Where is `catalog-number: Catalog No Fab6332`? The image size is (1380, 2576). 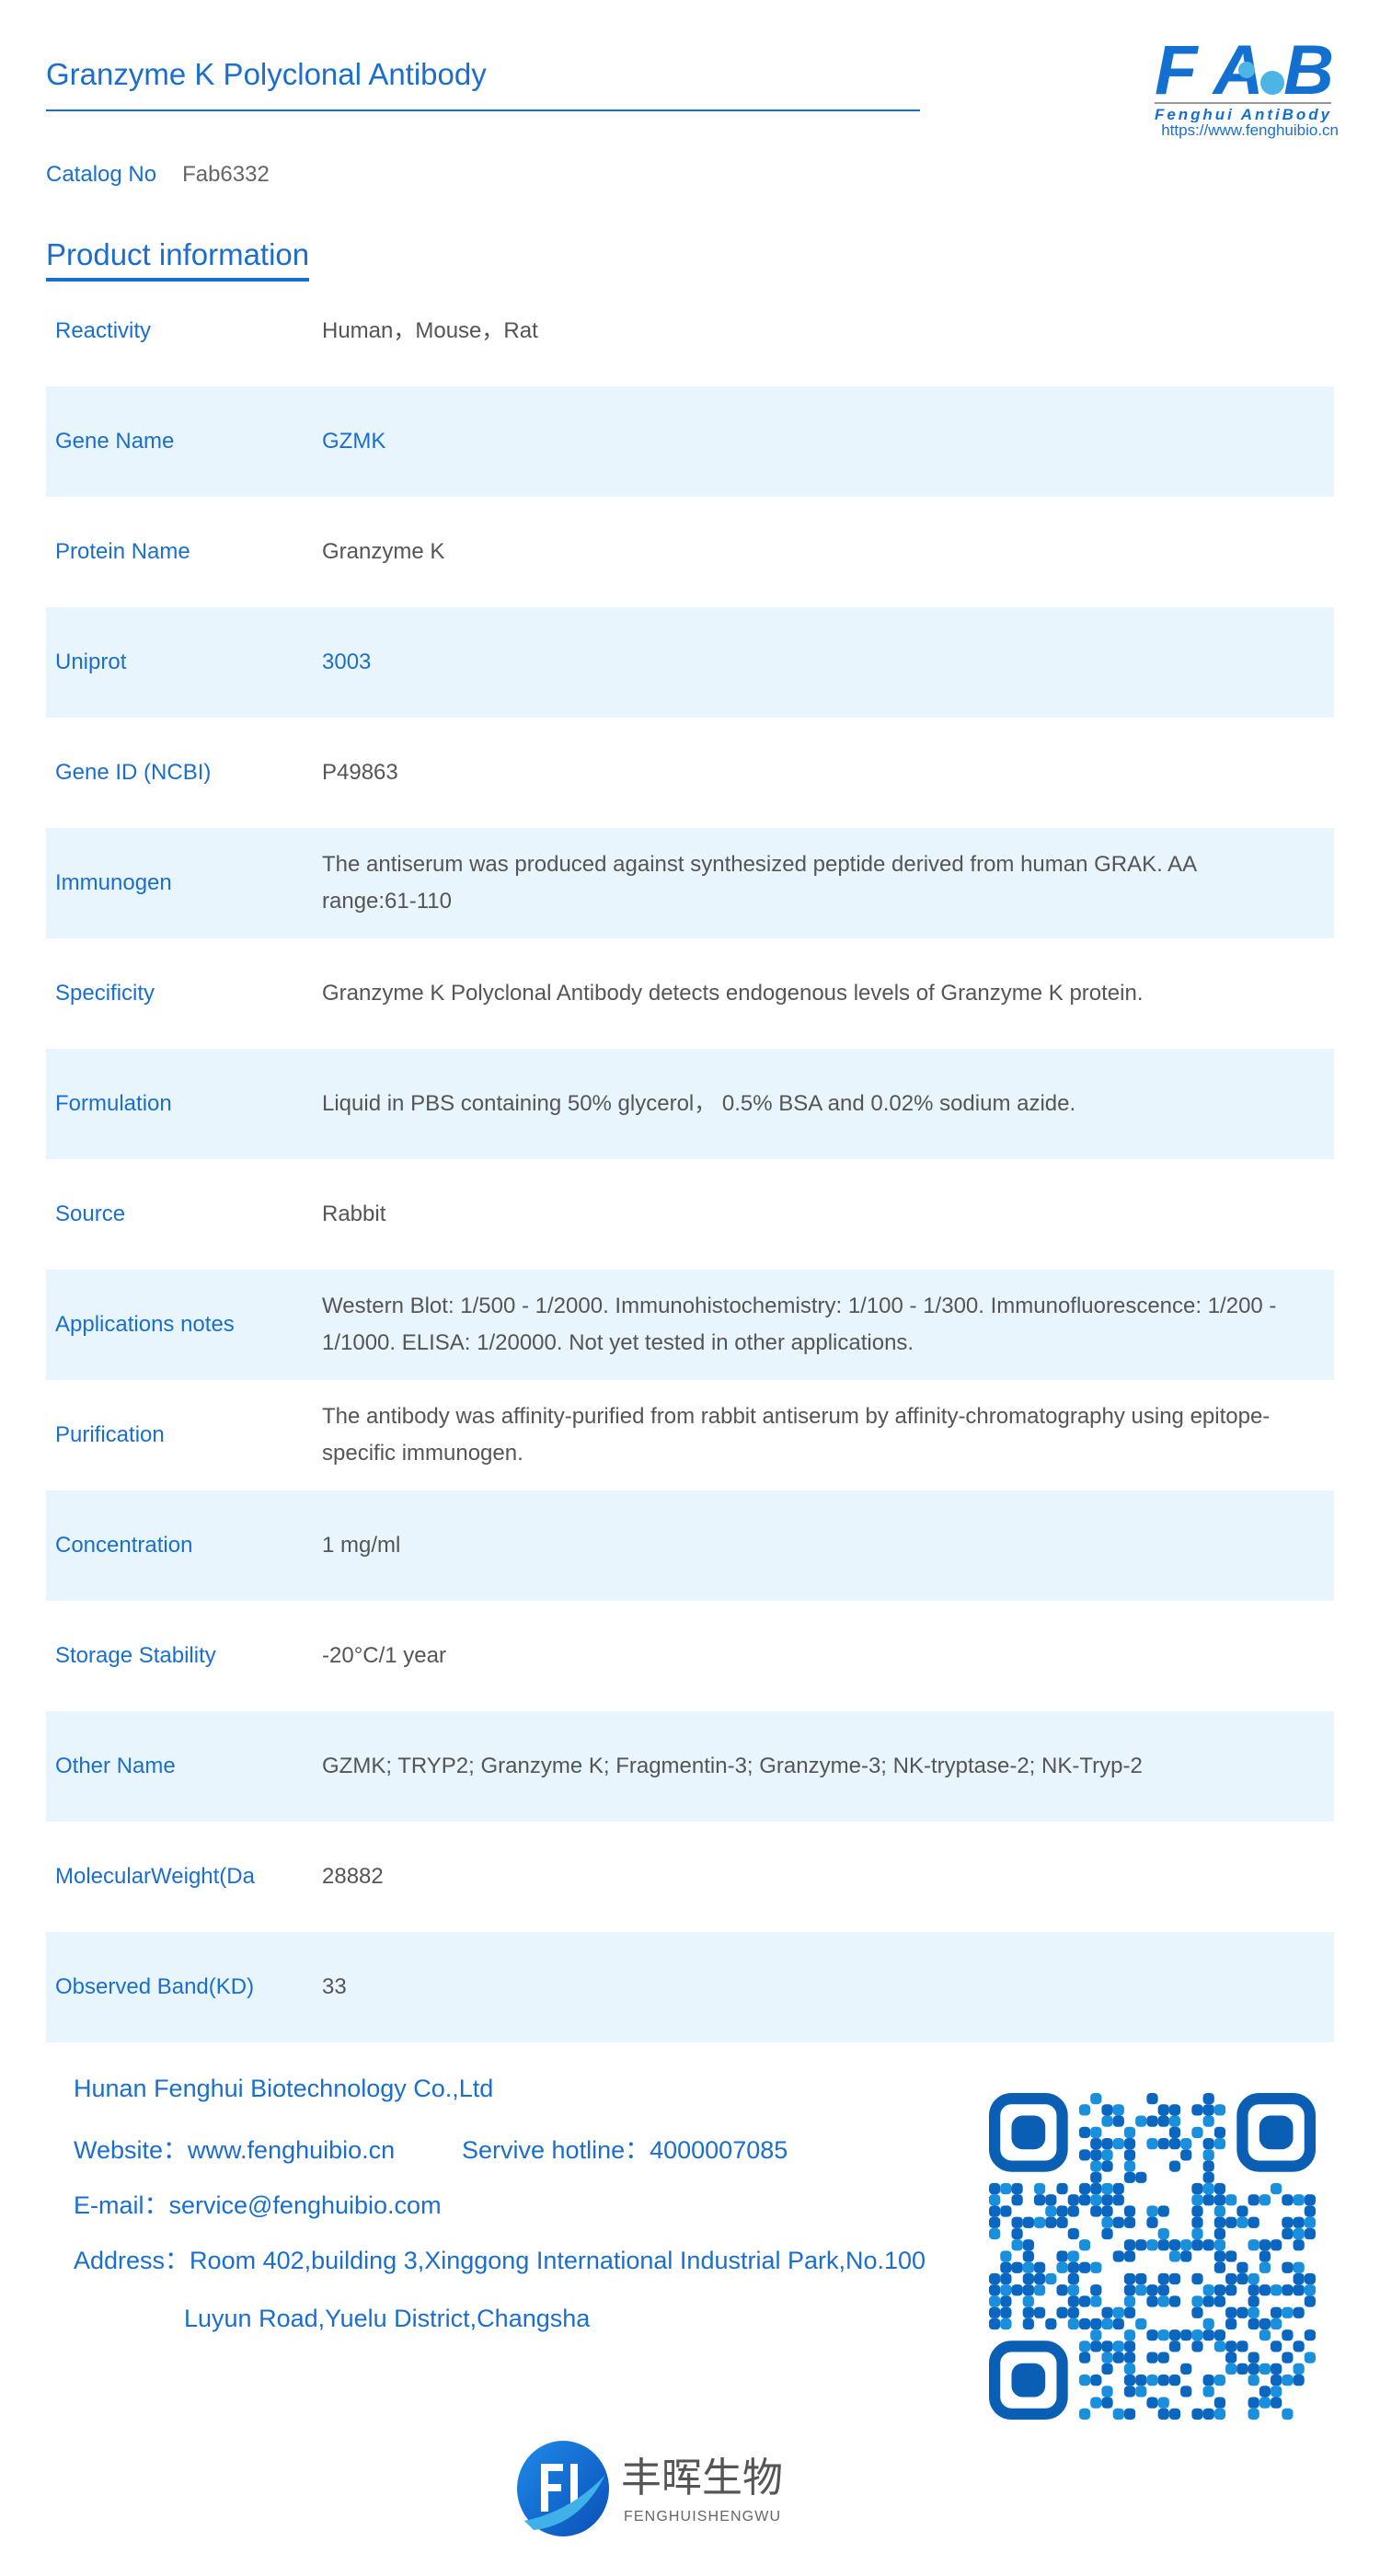
catalog-number: Catalog No Fab6332 is located at coordinates (158, 175).